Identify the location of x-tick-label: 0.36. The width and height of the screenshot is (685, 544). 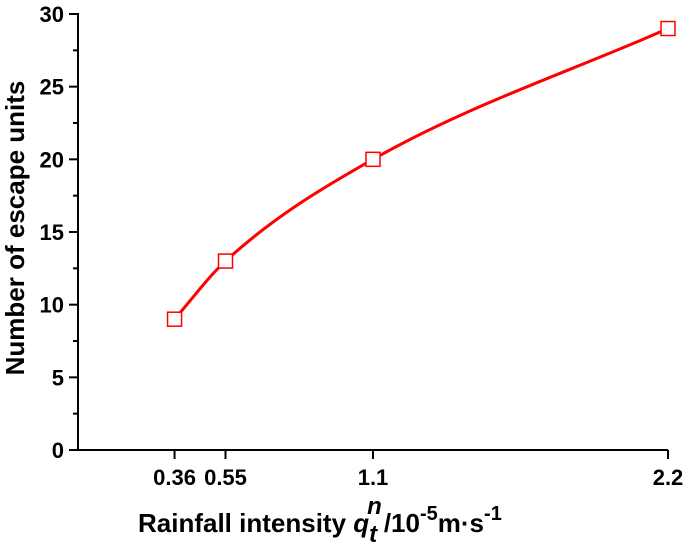
(174, 477).